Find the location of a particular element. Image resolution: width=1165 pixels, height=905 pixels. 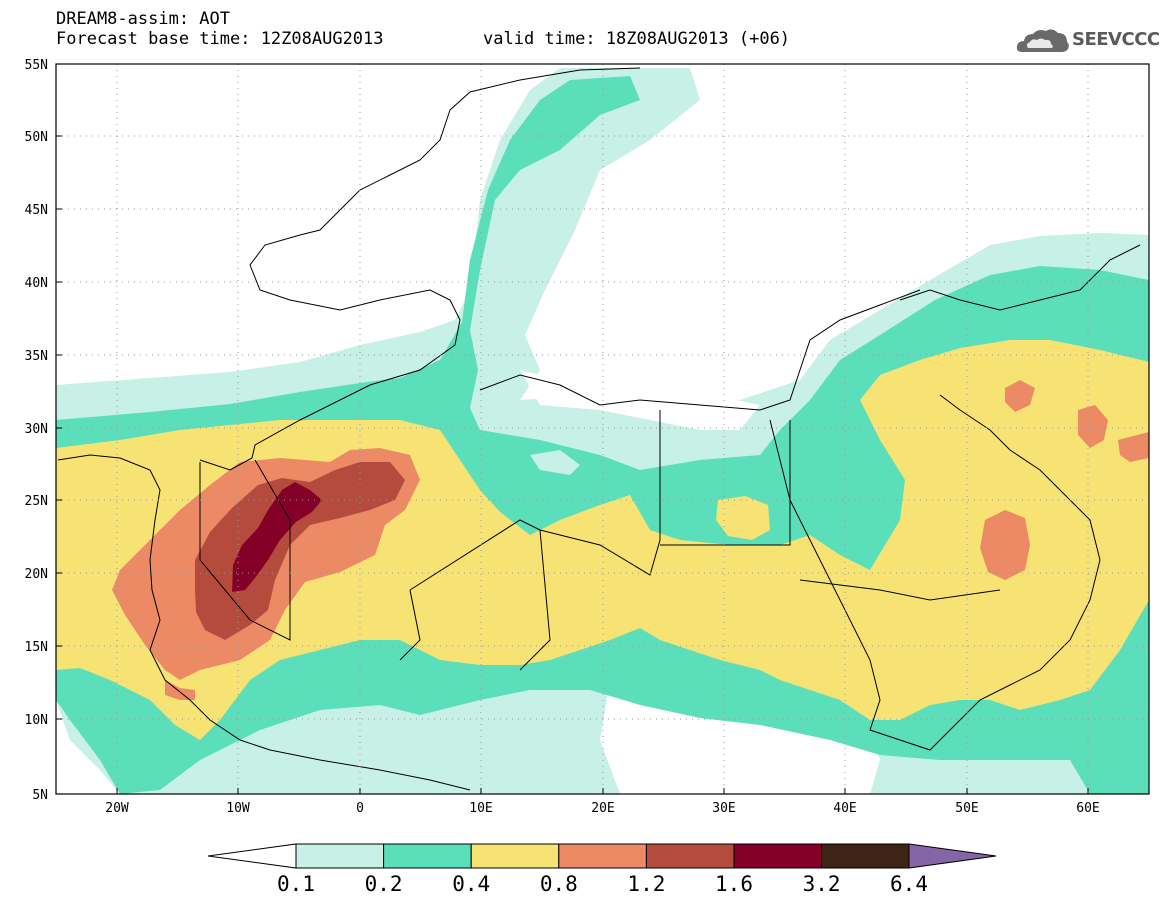

colorbar-label: 0.8 is located at coordinates (559, 884).